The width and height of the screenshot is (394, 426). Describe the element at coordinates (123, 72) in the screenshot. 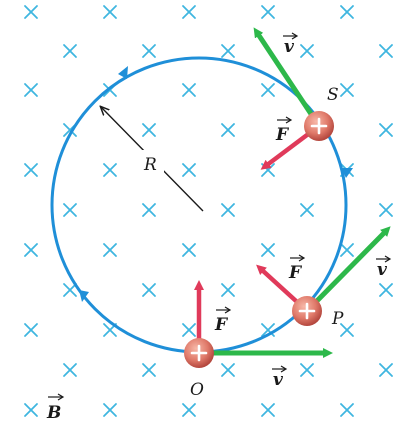

I see `orbit-arrow-top` at that location.